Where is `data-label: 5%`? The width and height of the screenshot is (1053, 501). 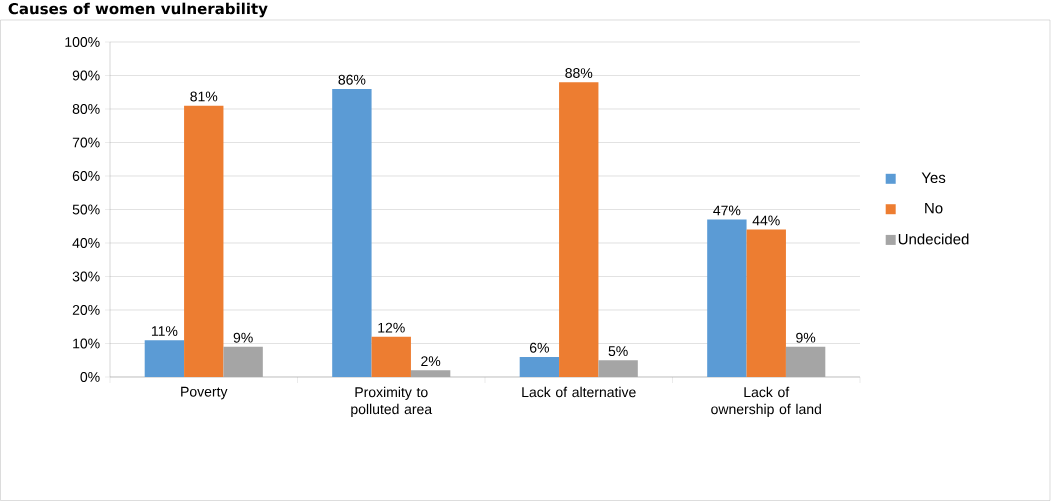
data-label: 5% is located at coordinates (618, 351).